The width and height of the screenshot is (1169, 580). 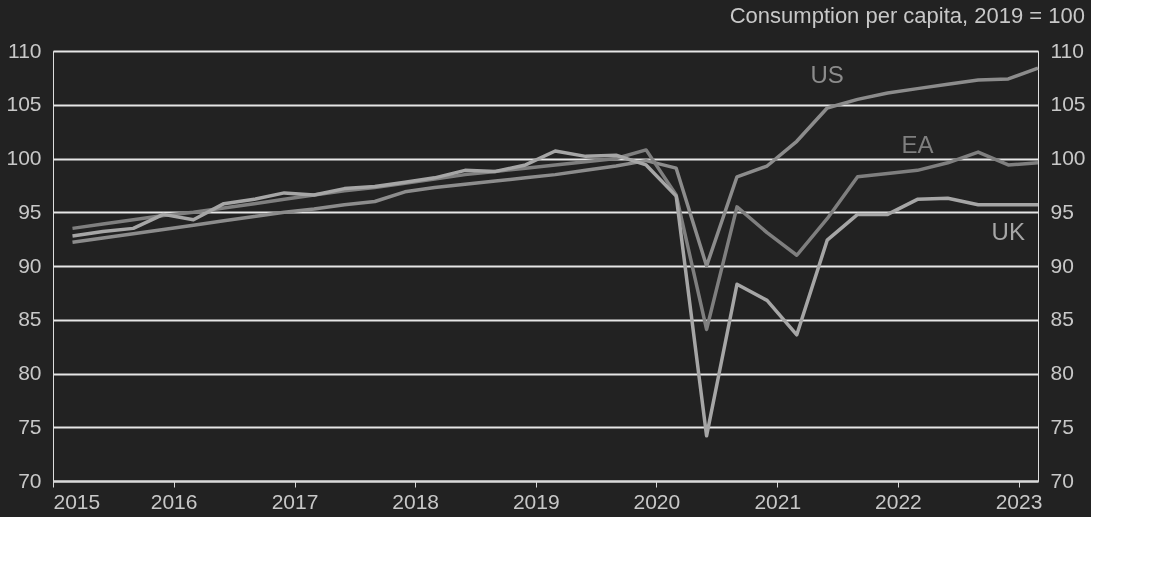 I want to click on x-tick-label: 2019, so click(x=536, y=501).